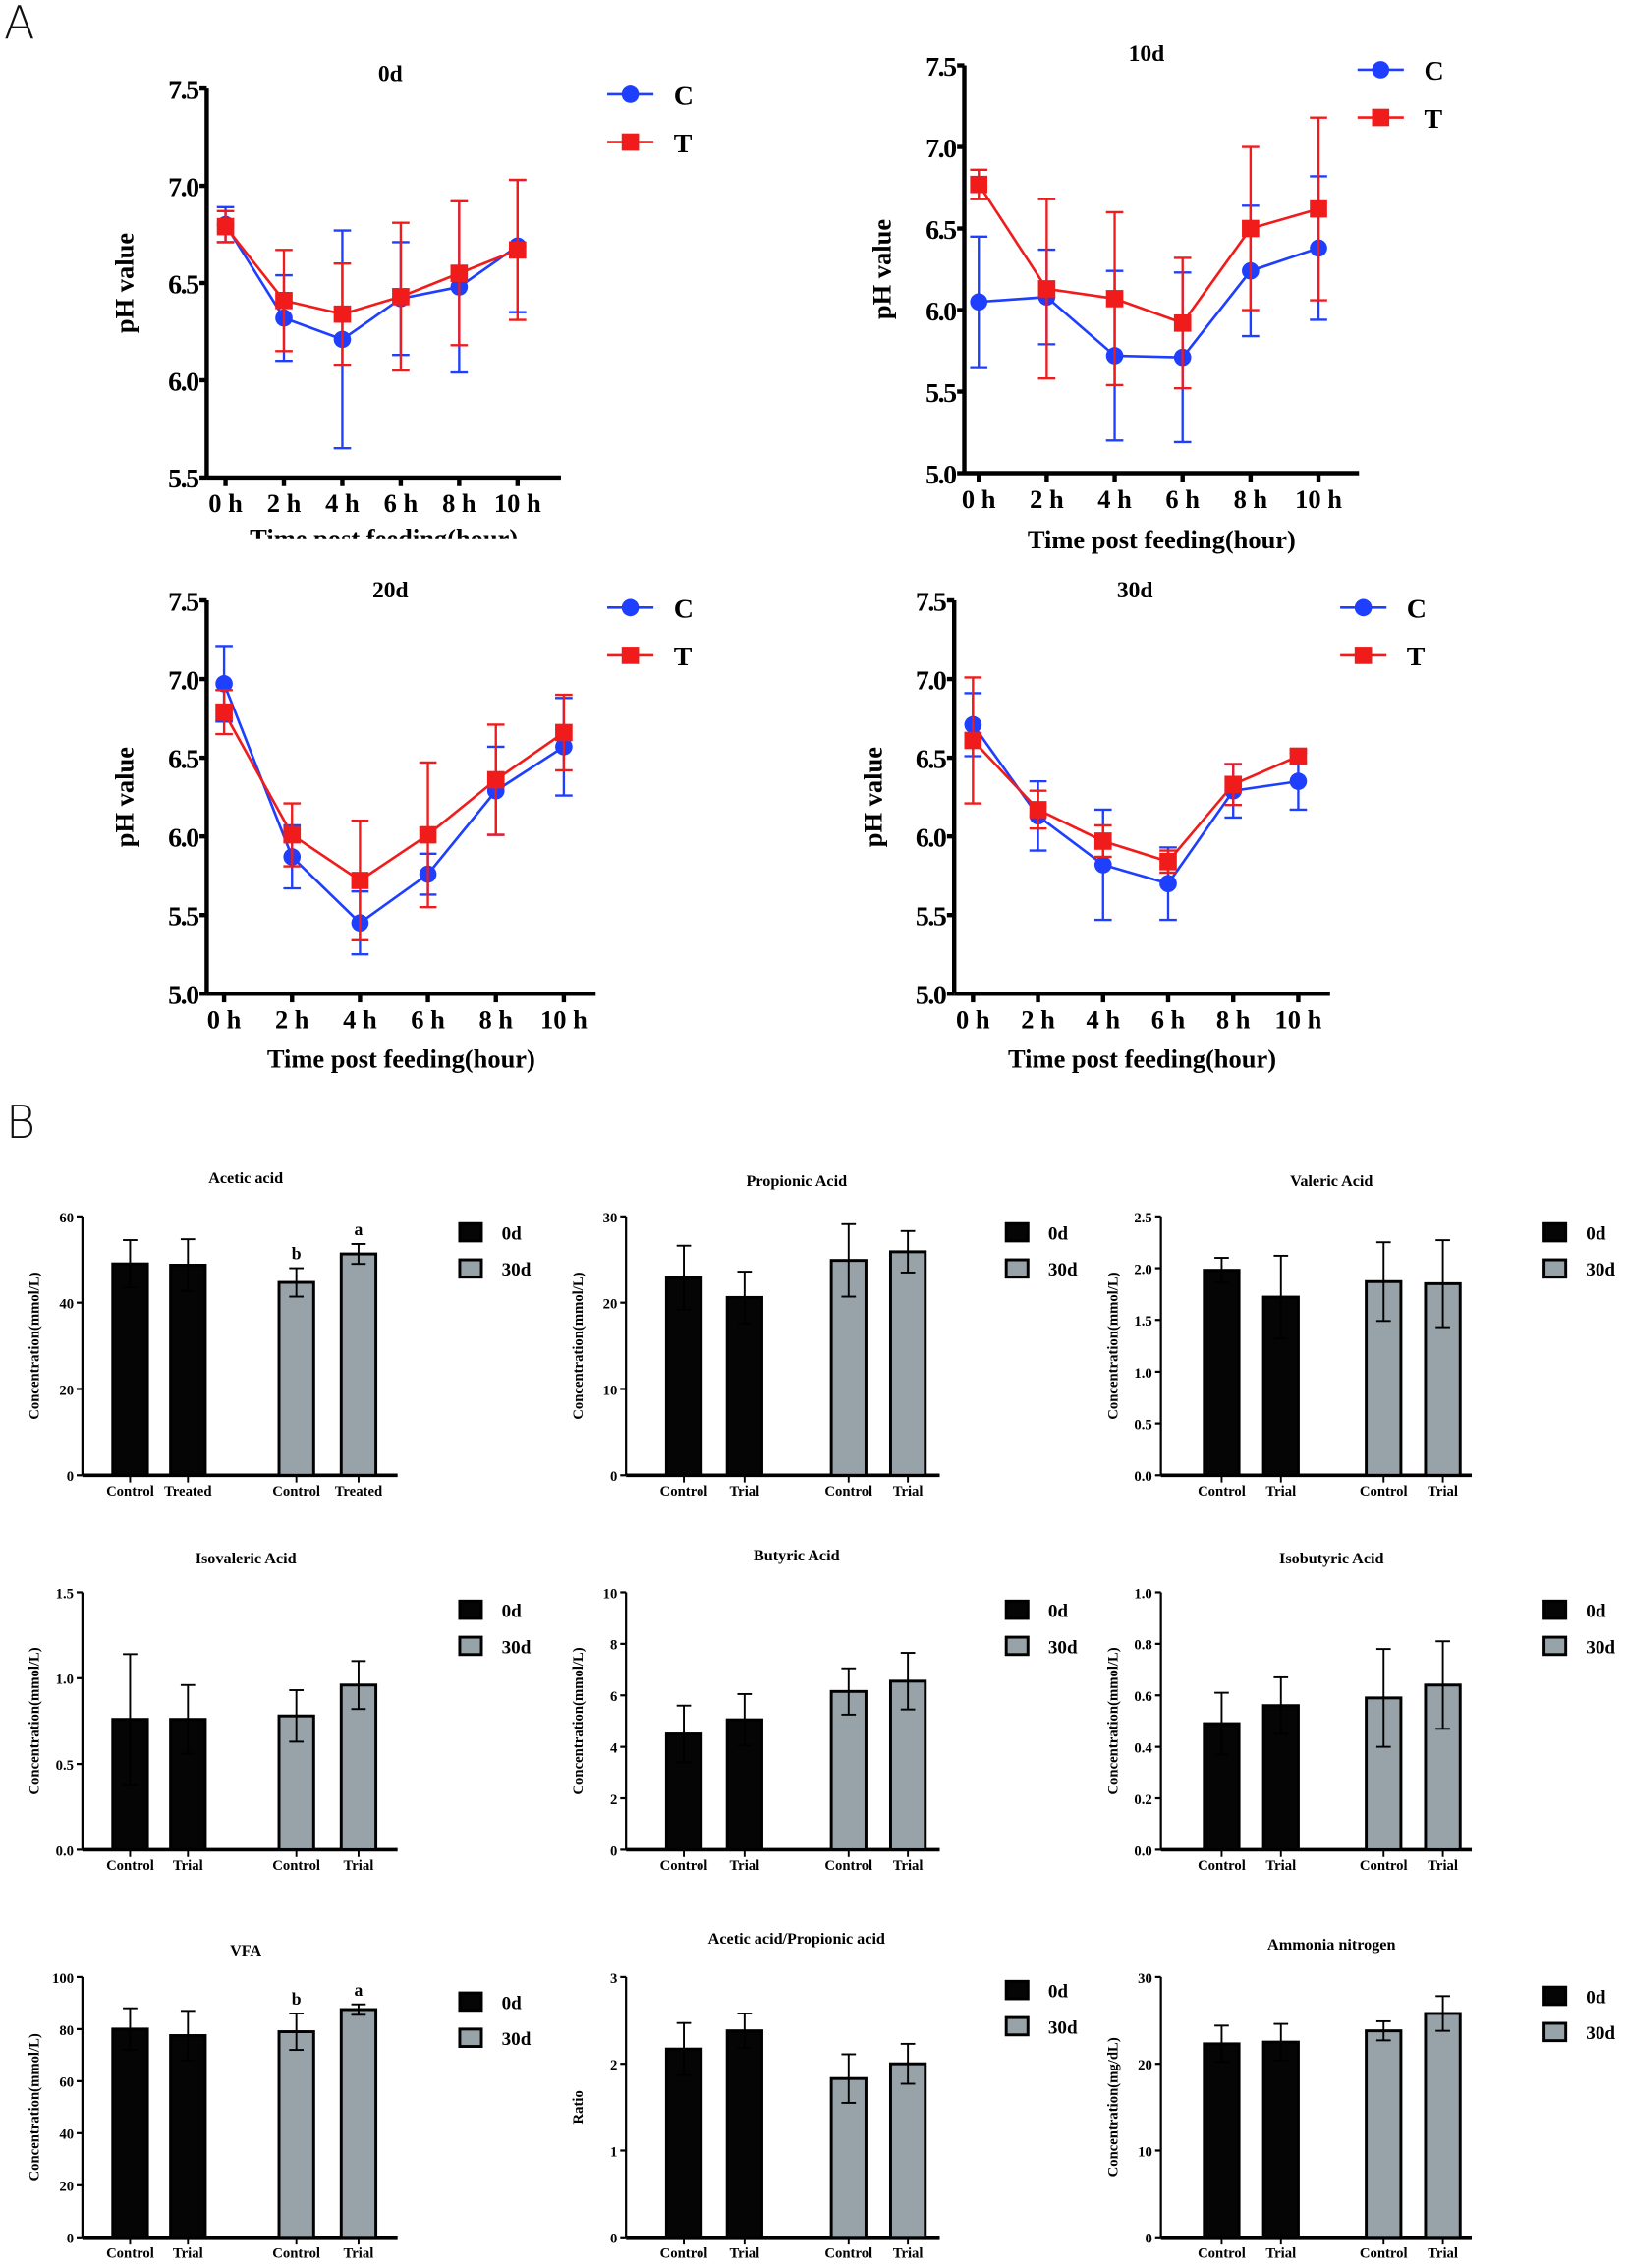 The height and width of the screenshot is (2268, 1625). I want to click on y-tick-label: 10, so click(610, 1391).